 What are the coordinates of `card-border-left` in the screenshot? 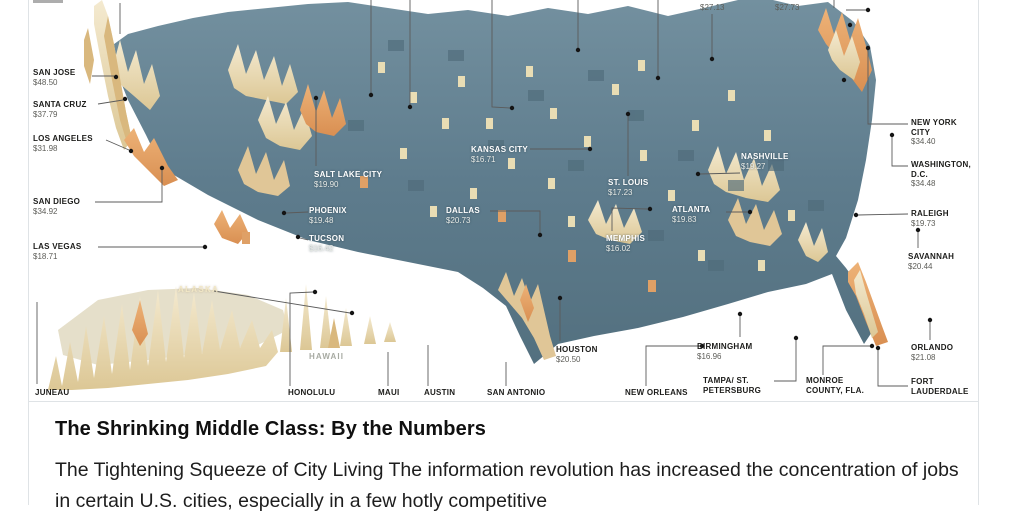 It's located at (28, 252).